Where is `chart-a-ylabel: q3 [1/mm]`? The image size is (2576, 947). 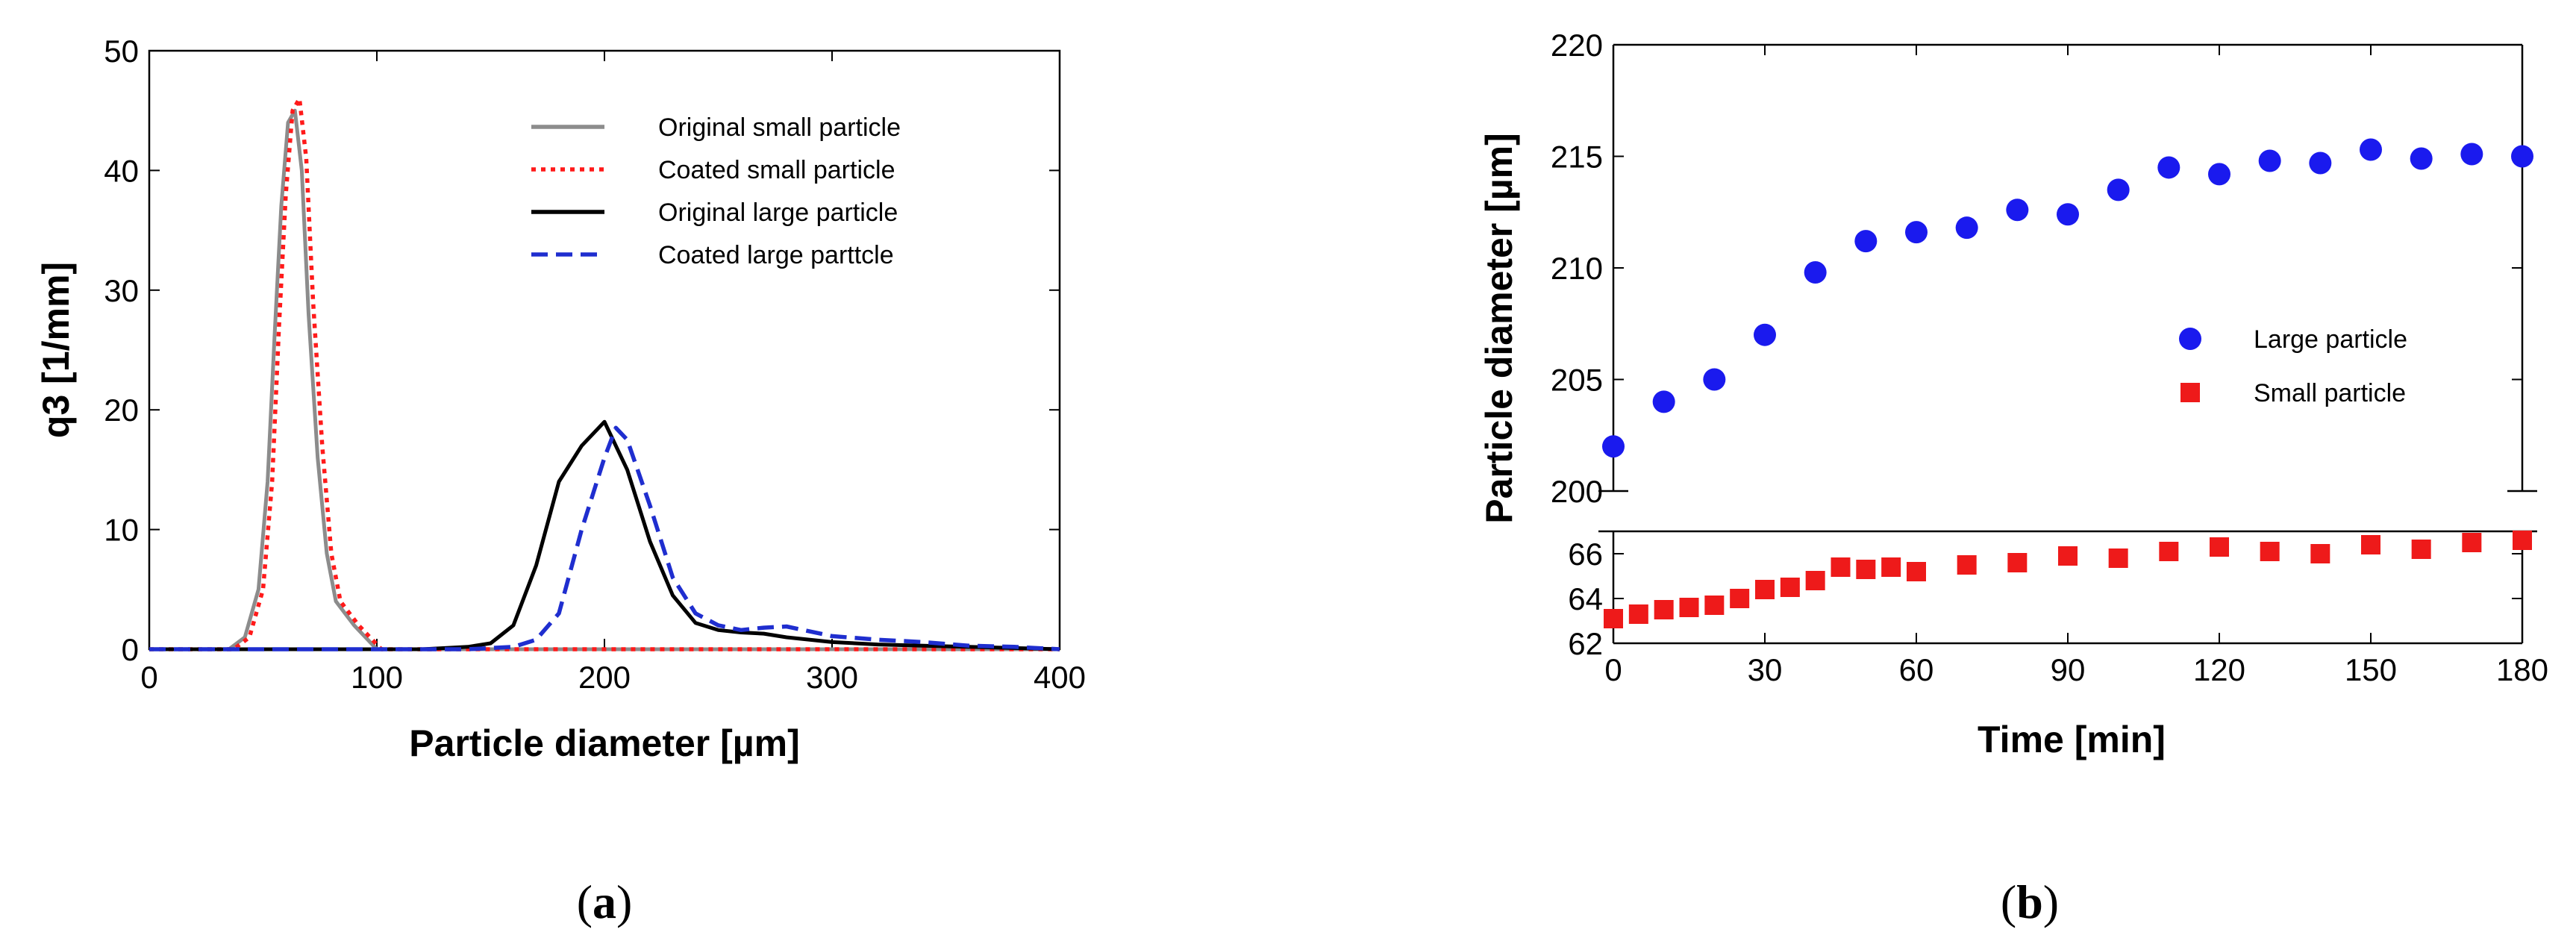 chart-a-ylabel: q3 [1/mm] is located at coordinates (56, 350).